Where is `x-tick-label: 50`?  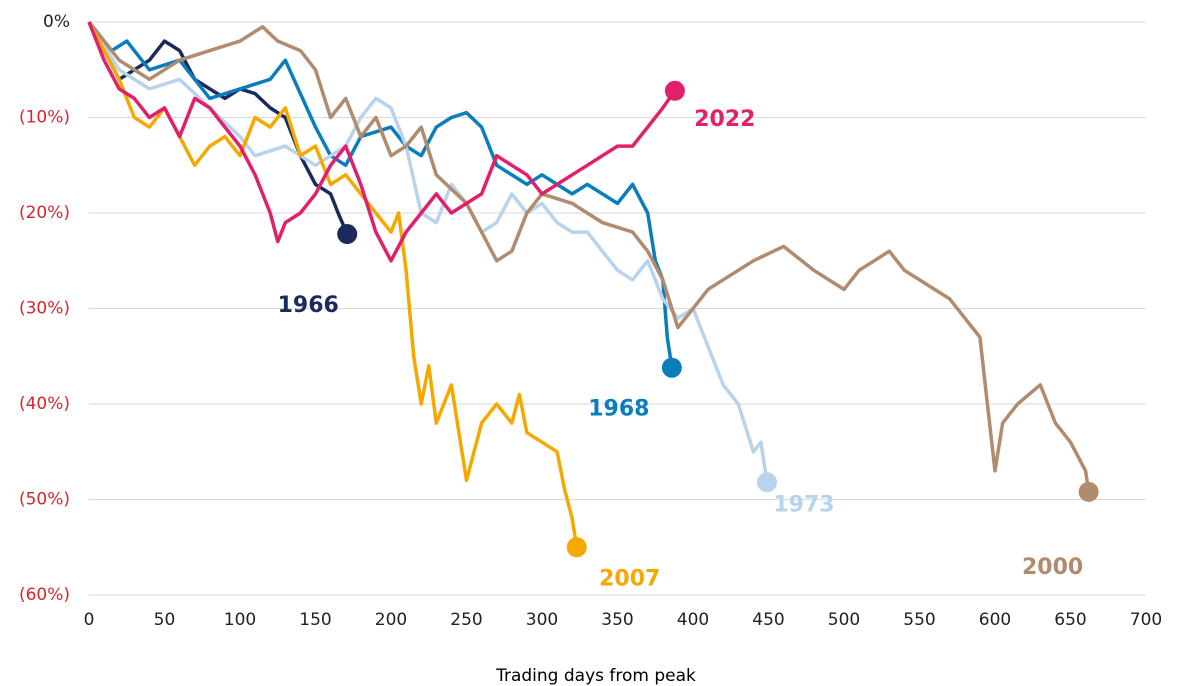 x-tick-label: 50 is located at coordinates (165, 620).